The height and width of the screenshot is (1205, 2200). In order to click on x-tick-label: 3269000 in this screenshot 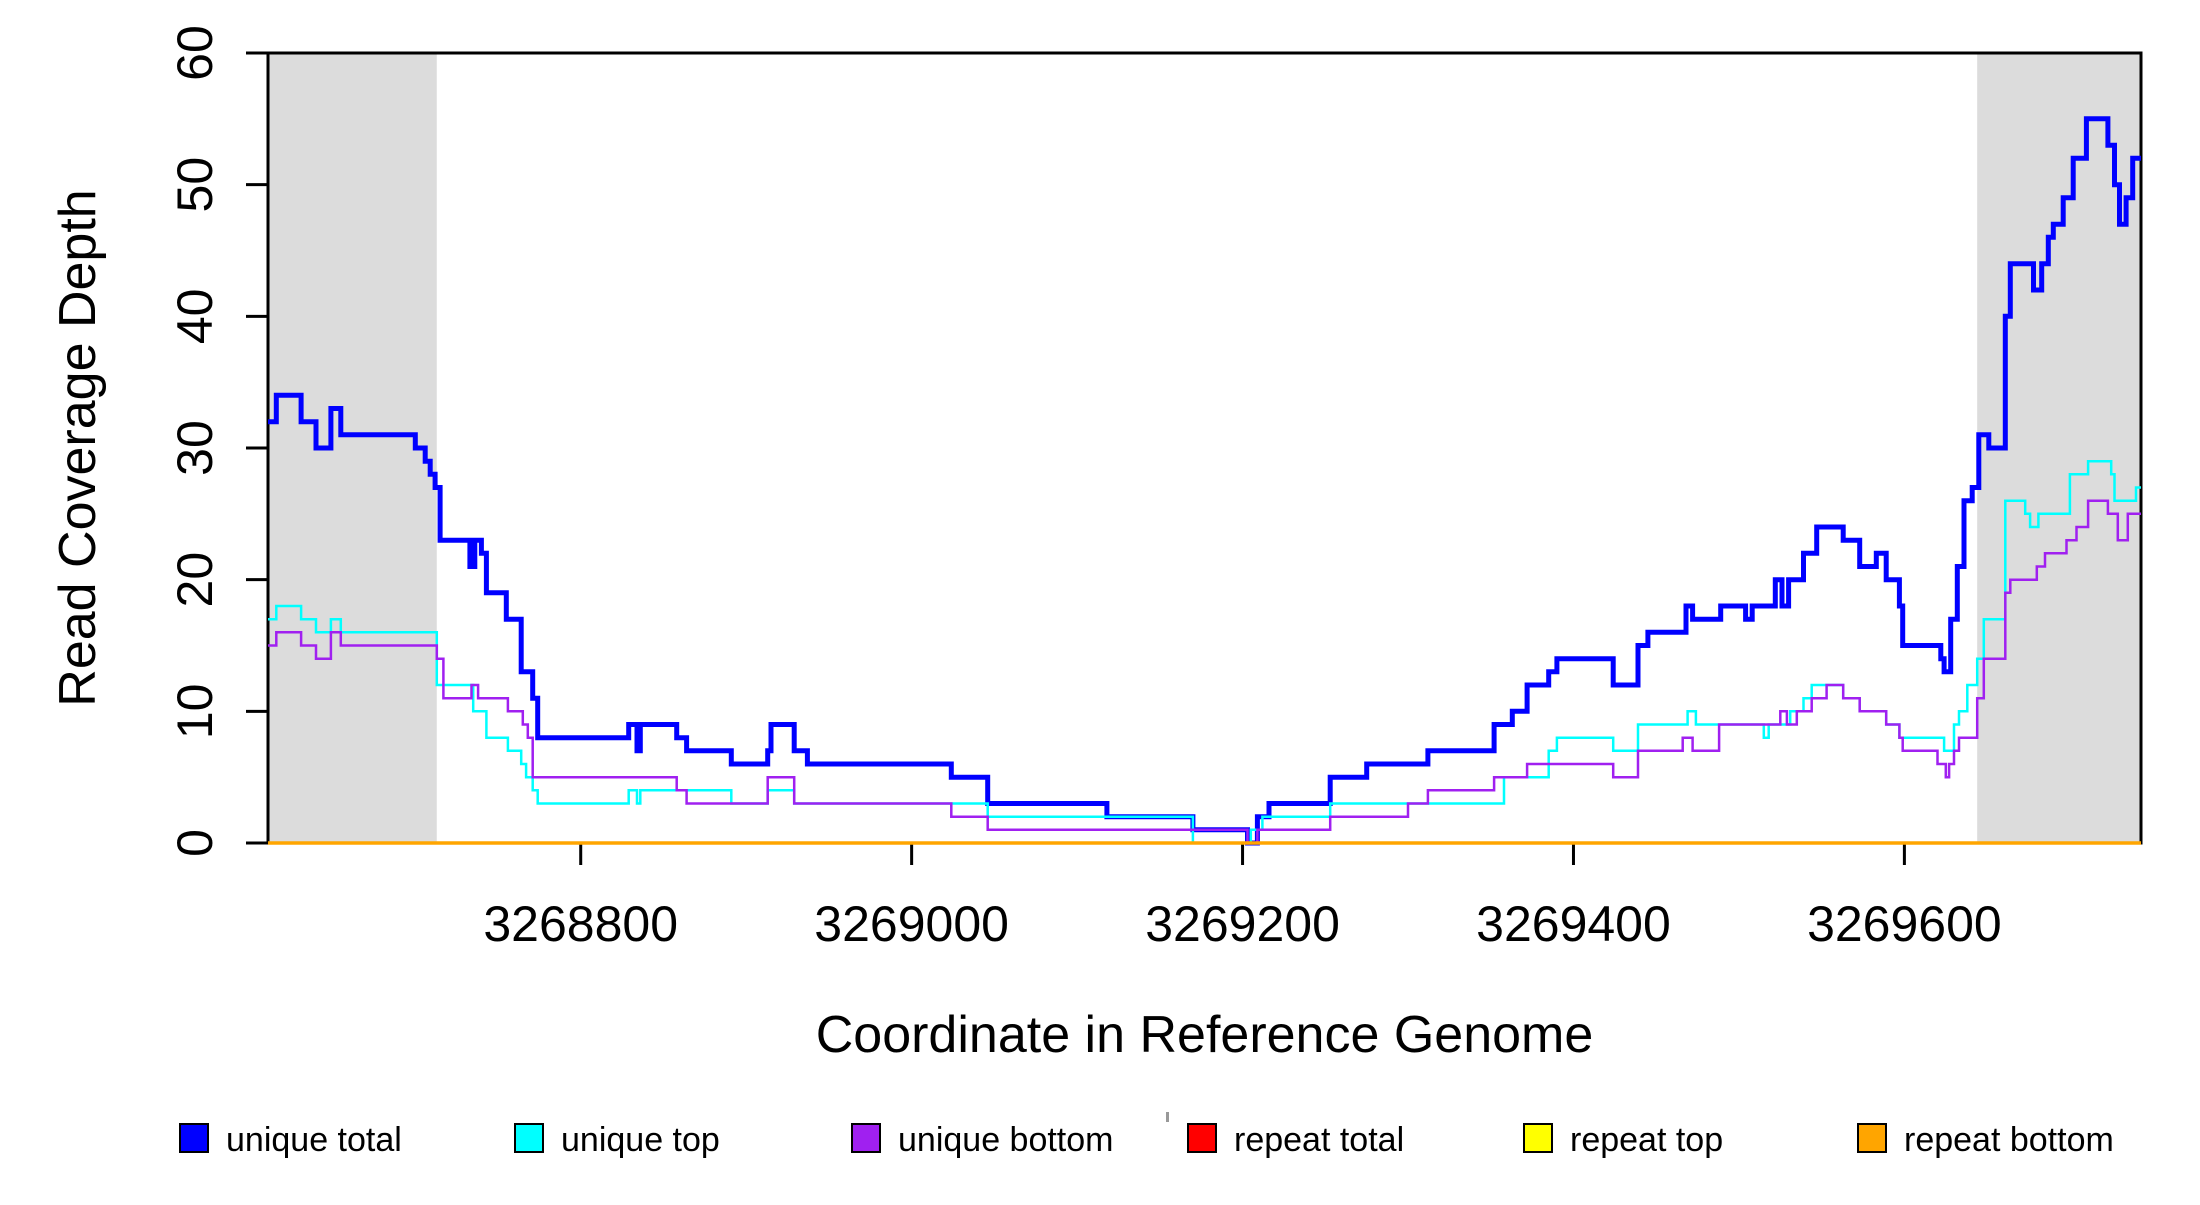, I will do `click(911, 924)`.